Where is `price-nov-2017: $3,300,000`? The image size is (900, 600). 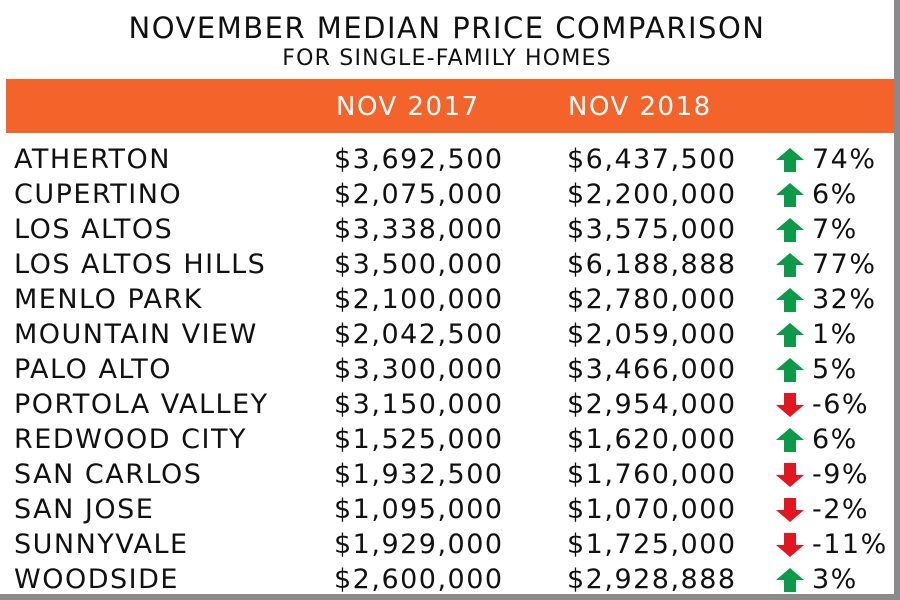 price-nov-2017: $3,300,000 is located at coordinates (419, 369).